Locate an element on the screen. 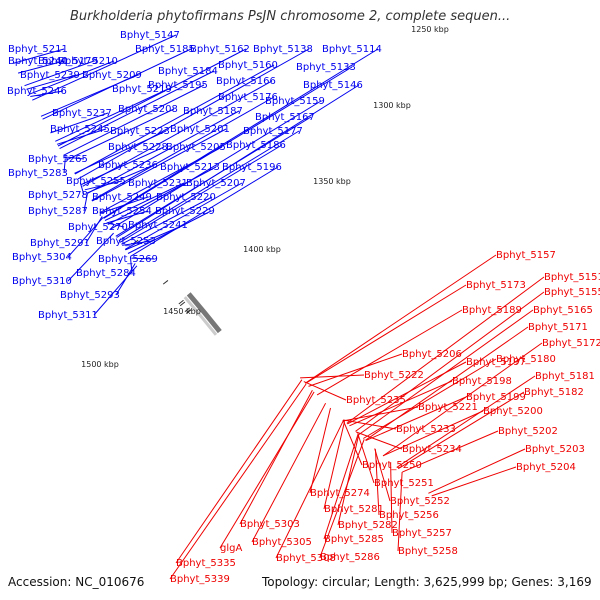 The image size is (600, 600). forward-gene-label: Bphyt_5249 is located at coordinates (122, 197).